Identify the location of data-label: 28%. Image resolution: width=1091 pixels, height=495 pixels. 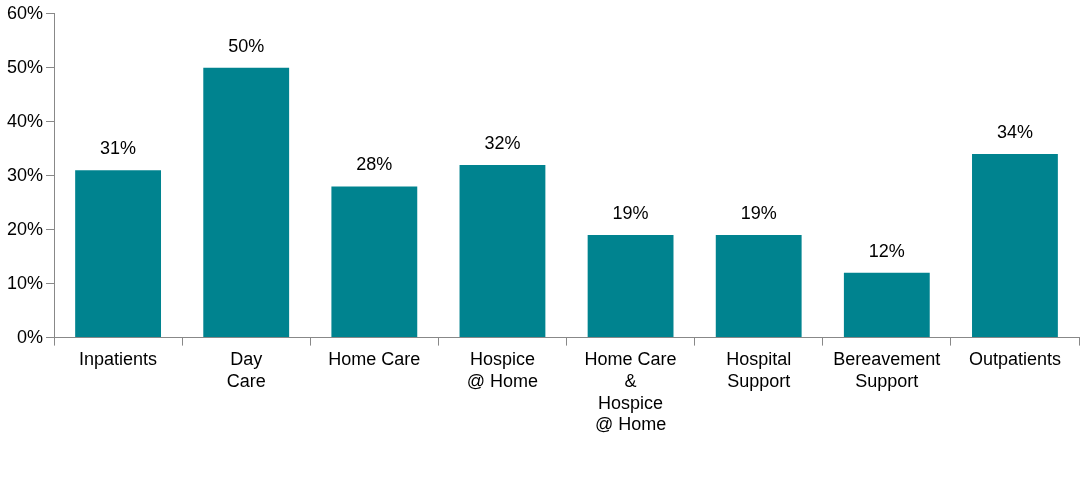
(374, 164).